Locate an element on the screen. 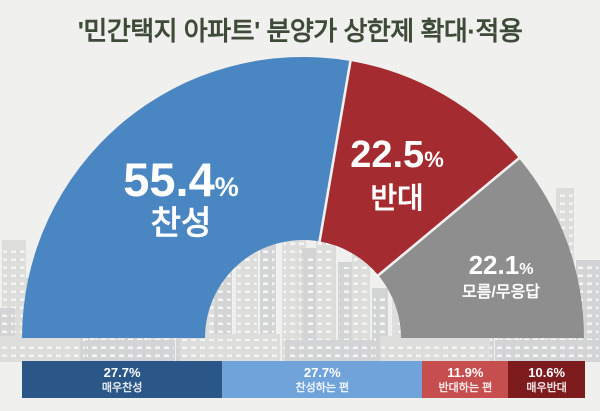 Image resolution: width=600 pixels, height=411 pixels. bar-segment-label: 매우반대 is located at coordinates (546, 387).